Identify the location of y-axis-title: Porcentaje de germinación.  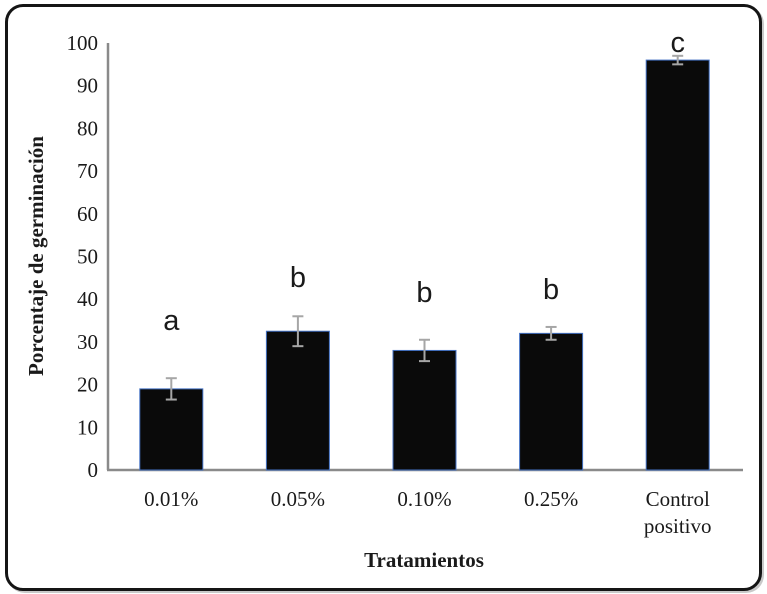
(36, 256).